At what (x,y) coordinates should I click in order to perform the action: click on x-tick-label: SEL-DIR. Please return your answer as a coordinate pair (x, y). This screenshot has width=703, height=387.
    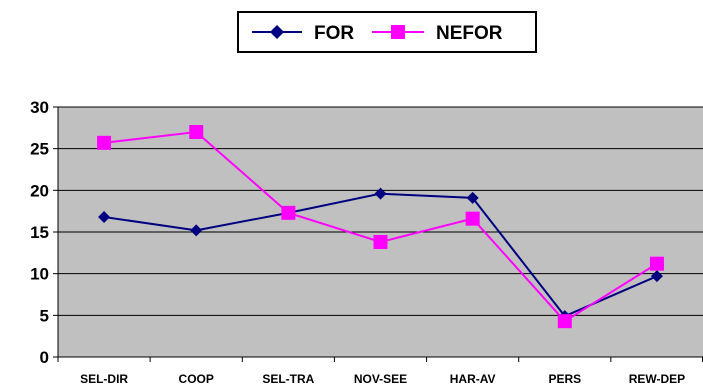
    Looking at the image, I should click on (104, 379).